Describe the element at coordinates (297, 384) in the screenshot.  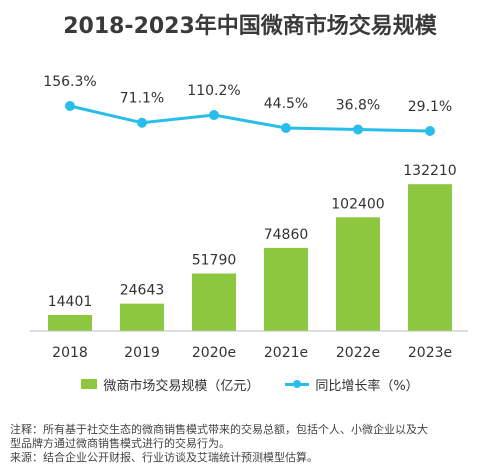
I see `legend-line-swatch` at that location.